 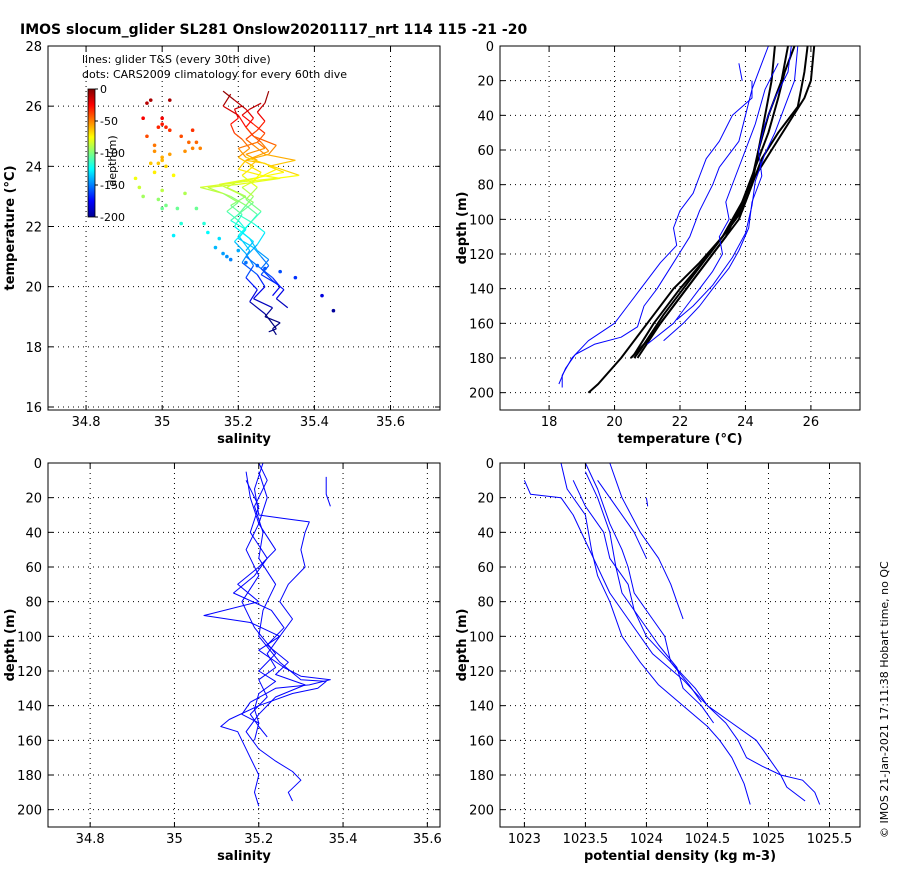 What do you see at coordinates (244, 856) in the screenshot?
I see `salinity-xlabel: salinity` at bounding box center [244, 856].